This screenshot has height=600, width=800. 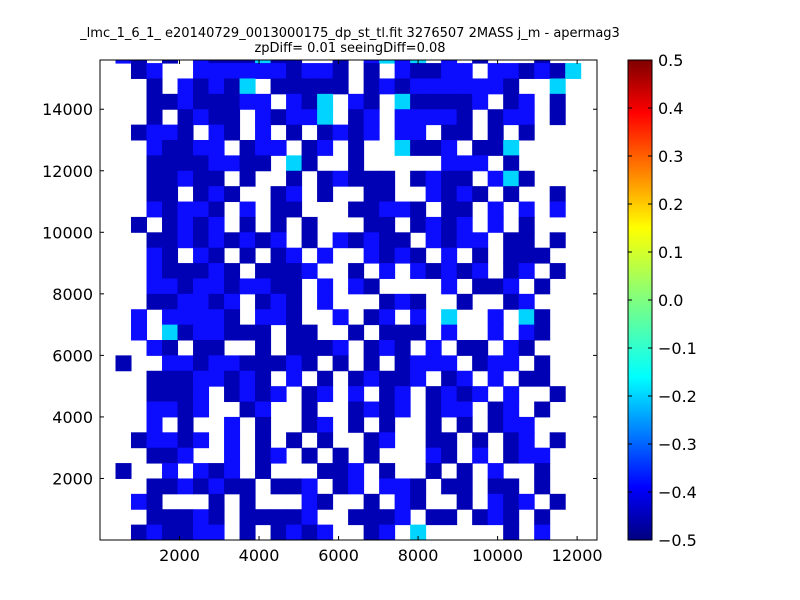 What do you see at coordinates (670, 300) in the screenshot?
I see `colorbar-tick-label: 0.0` at bounding box center [670, 300].